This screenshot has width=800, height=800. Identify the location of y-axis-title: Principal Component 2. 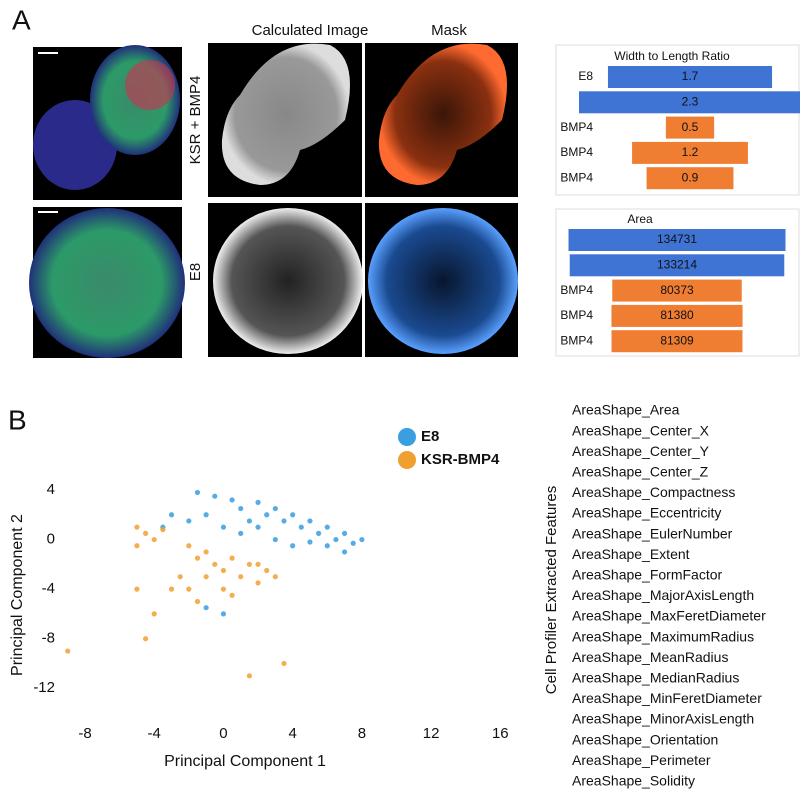
(17, 595).